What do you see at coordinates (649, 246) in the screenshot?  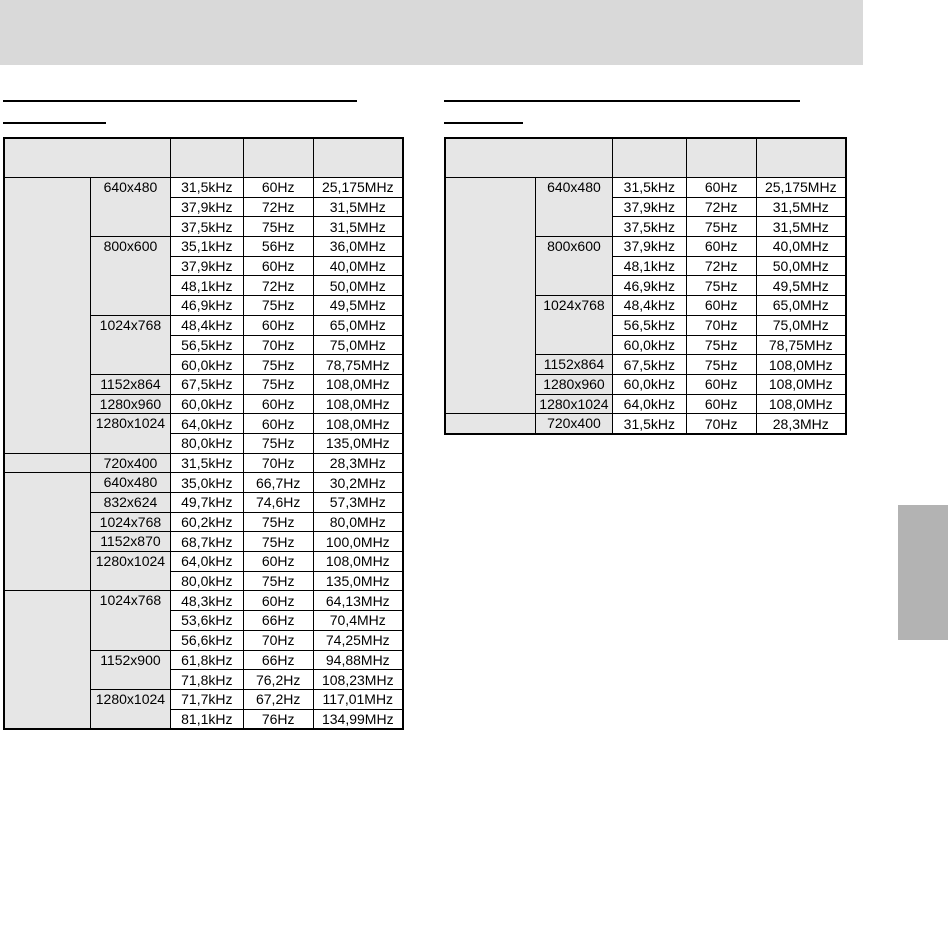 I see `h-freq-cell: 37,9kHz` at bounding box center [649, 246].